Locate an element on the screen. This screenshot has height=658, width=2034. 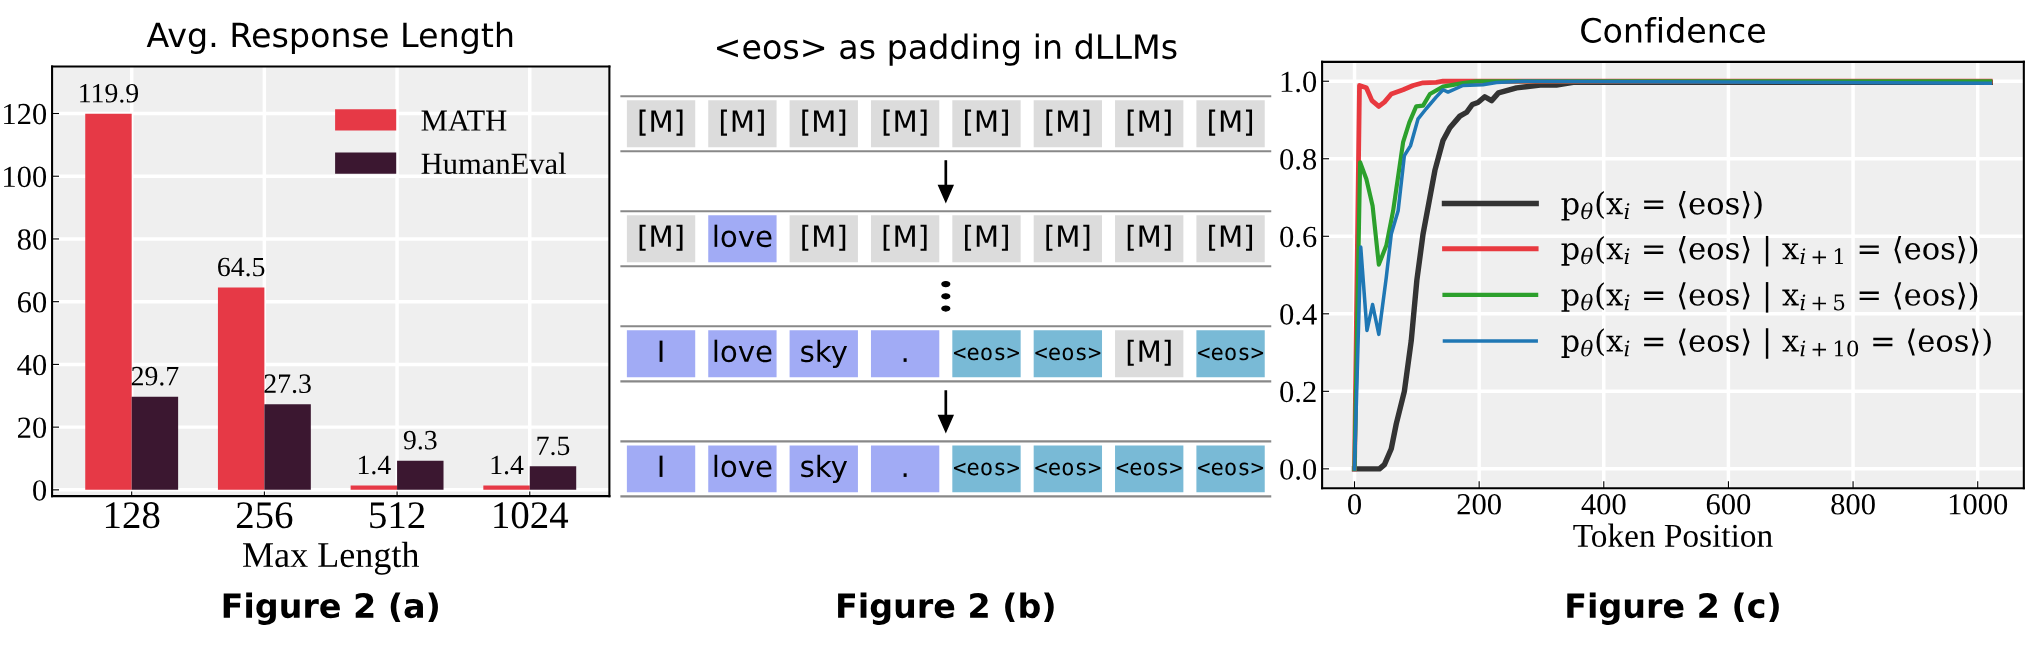
data-label: 29.7 is located at coordinates (155, 376).